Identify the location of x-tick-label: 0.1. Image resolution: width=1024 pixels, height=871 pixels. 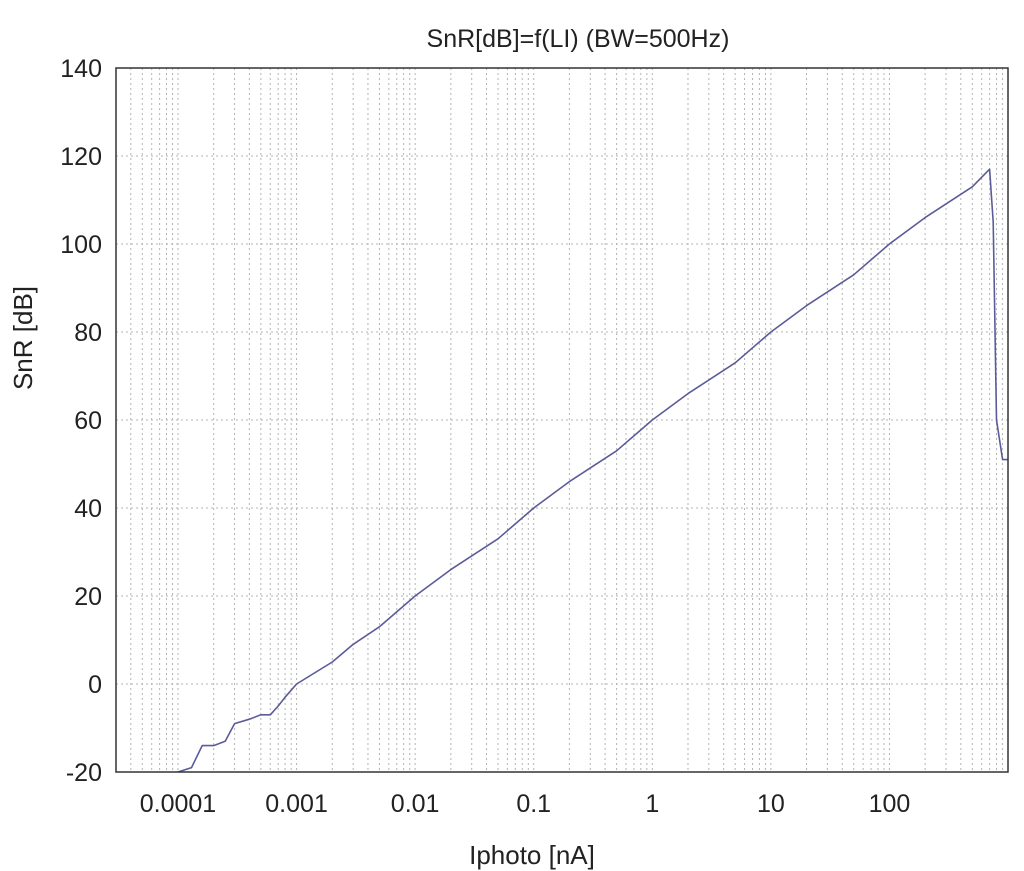
(533, 804).